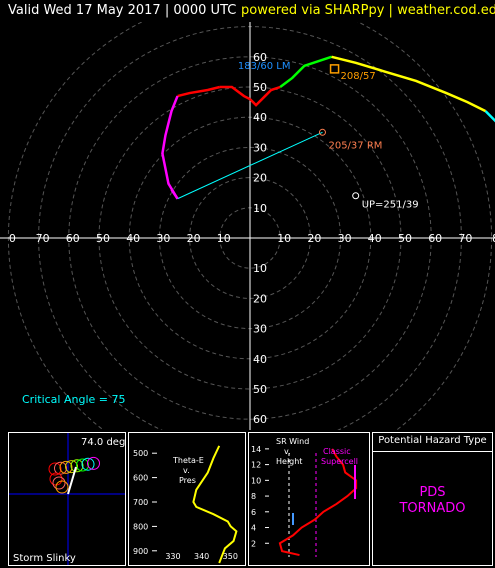 The height and width of the screenshot is (568, 495). Describe the element at coordinates (322, 132) in the screenshot. I see `rm-marker` at that location.